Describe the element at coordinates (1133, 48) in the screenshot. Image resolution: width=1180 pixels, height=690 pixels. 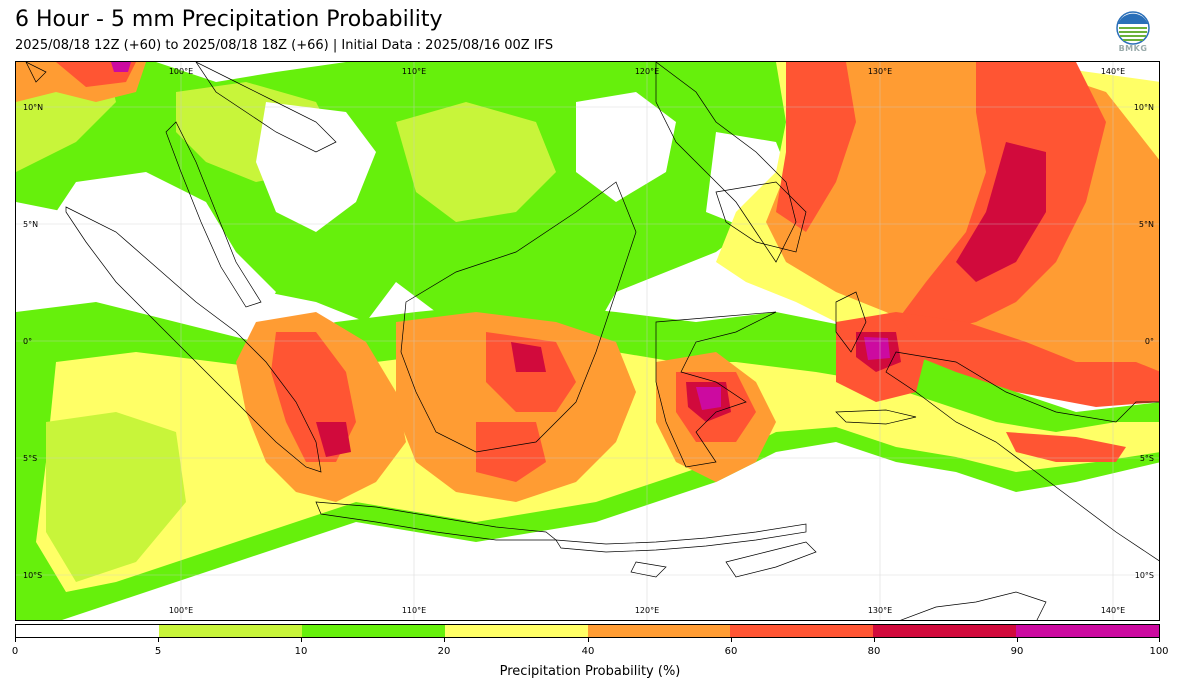
I see `logo-text: BMKG` at that location.